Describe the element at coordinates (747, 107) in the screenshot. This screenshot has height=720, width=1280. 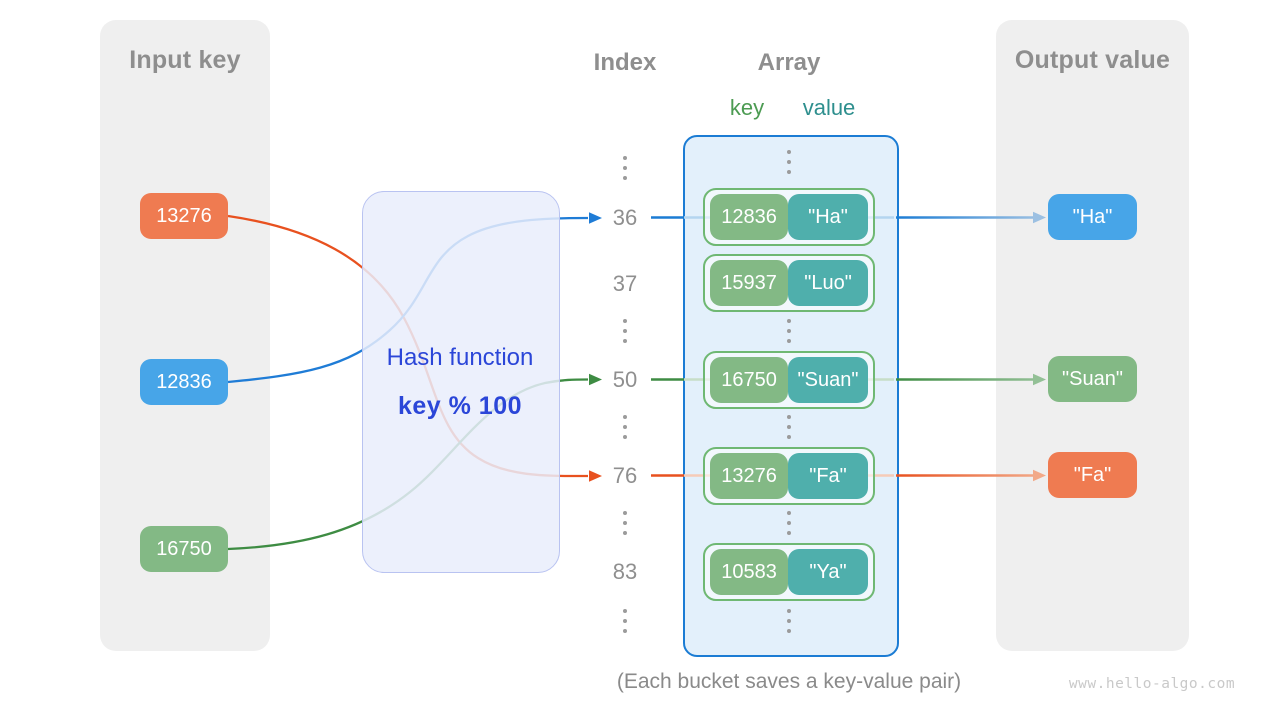
I see `key-column-label: key` at that location.